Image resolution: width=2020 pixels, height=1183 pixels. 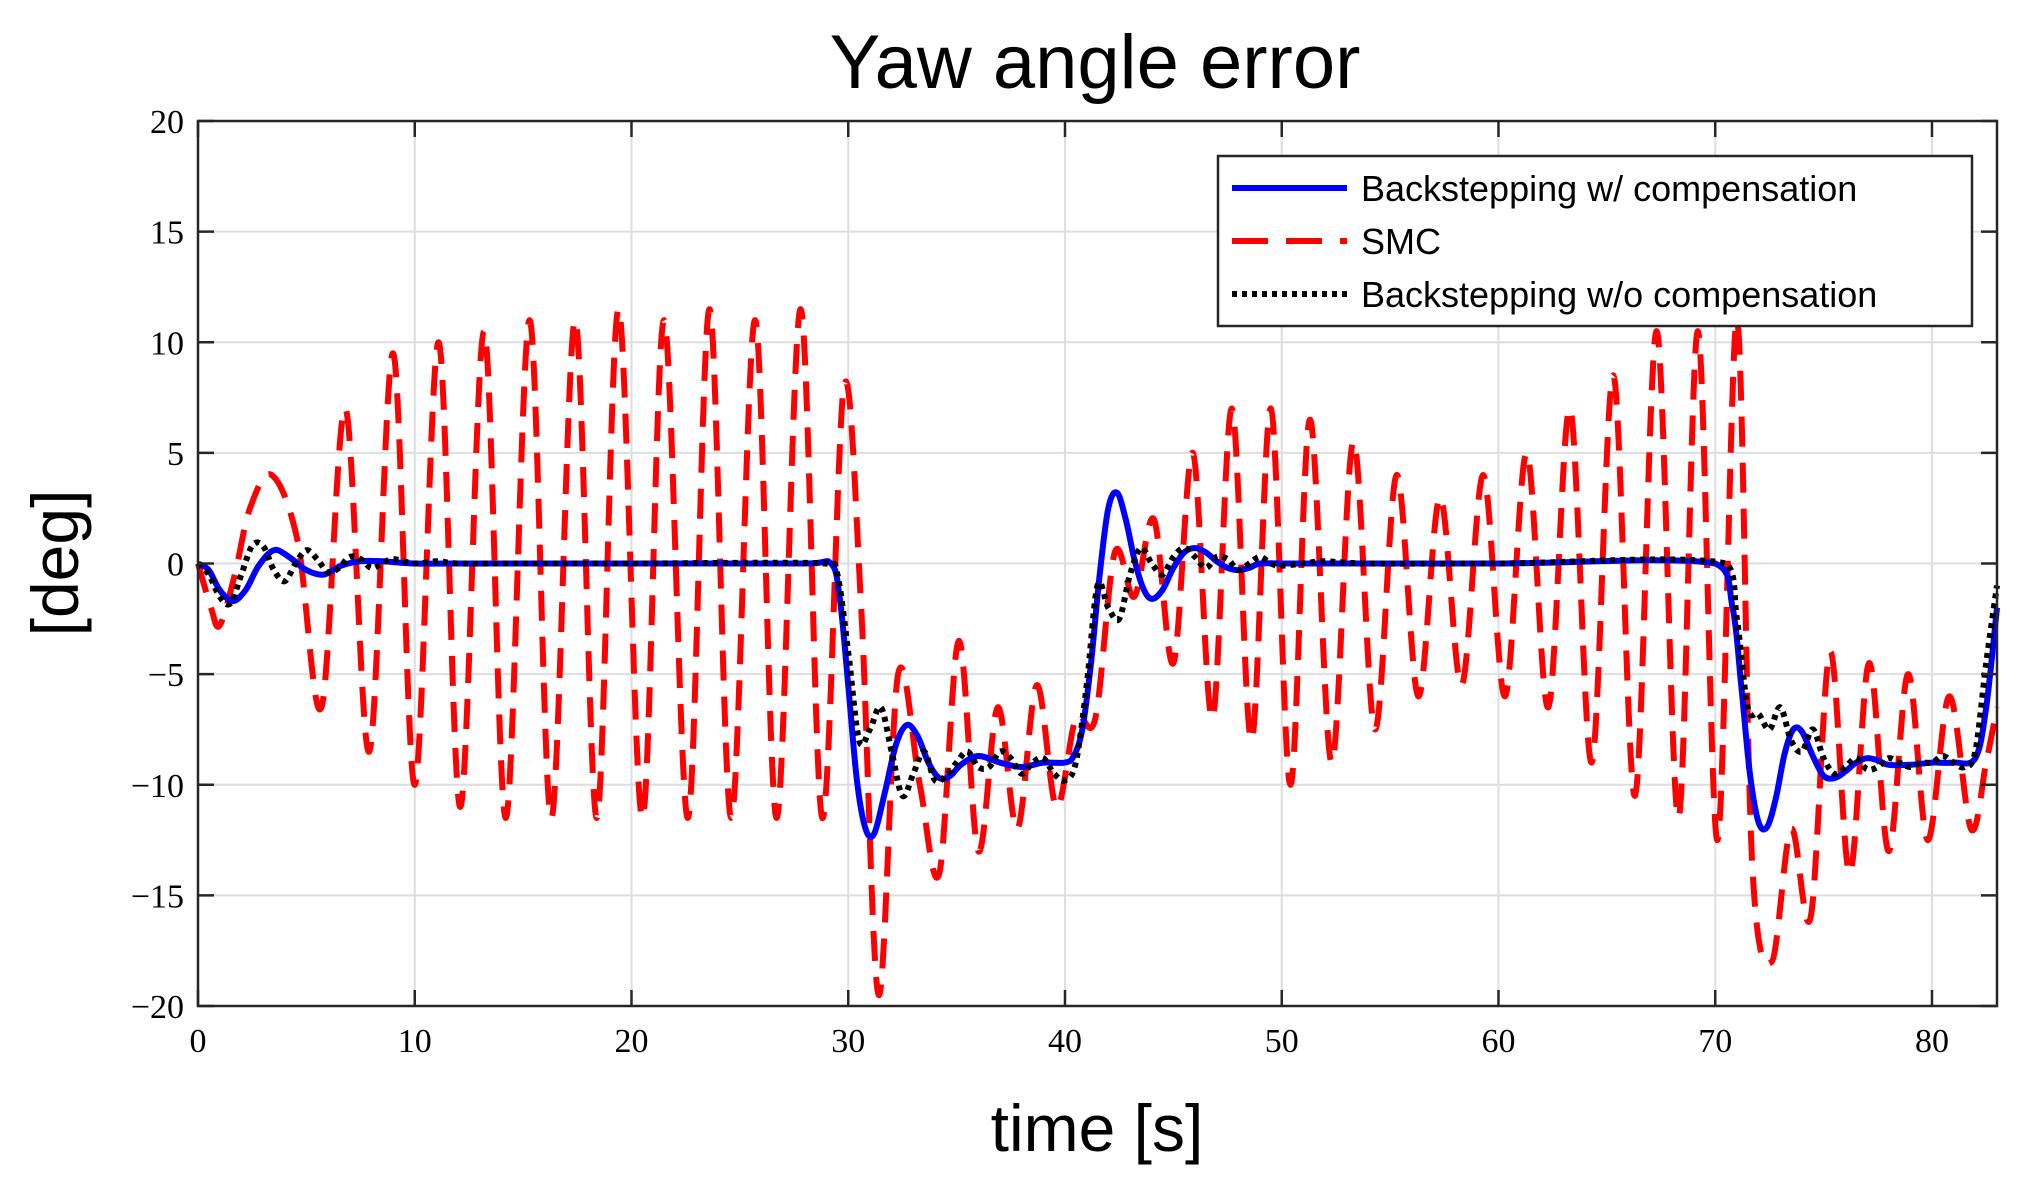 I want to click on y-tick-label: 20, so click(x=167, y=122).